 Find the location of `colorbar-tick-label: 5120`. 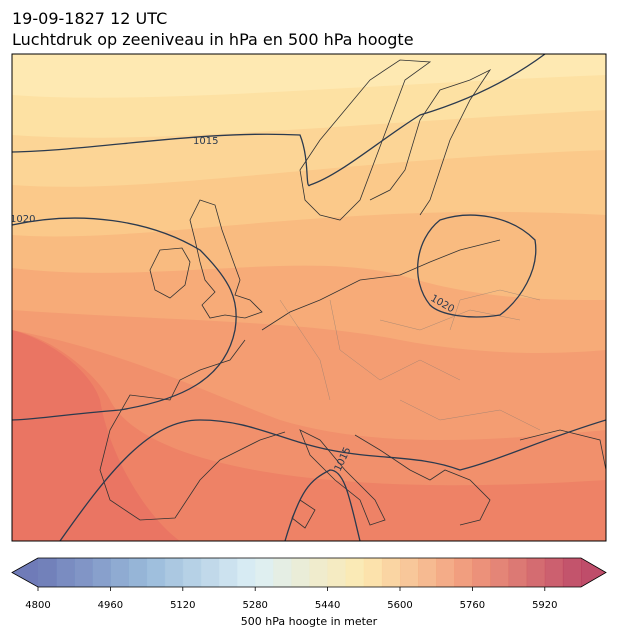

colorbar-tick-label: 5120 is located at coordinates (182, 605).